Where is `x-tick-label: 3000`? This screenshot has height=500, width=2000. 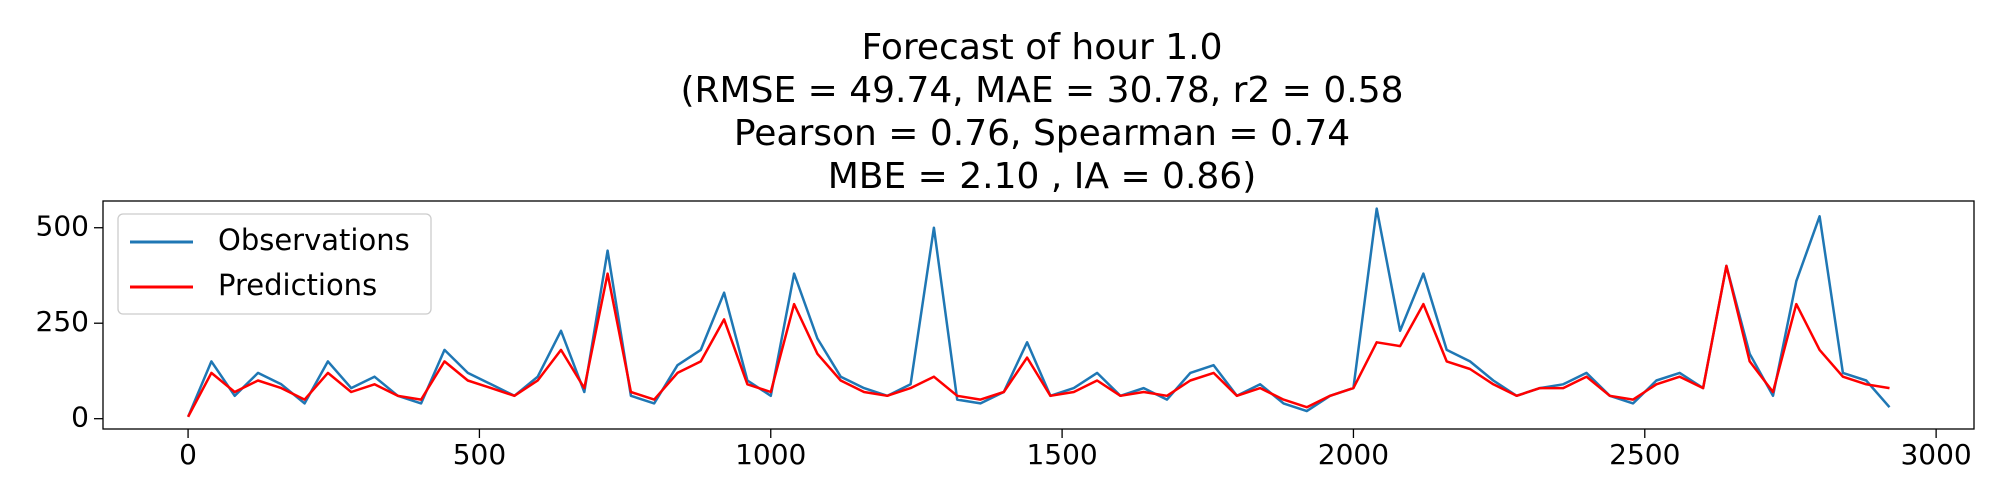 x-tick-label: 3000 is located at coordinates (1935, 454).